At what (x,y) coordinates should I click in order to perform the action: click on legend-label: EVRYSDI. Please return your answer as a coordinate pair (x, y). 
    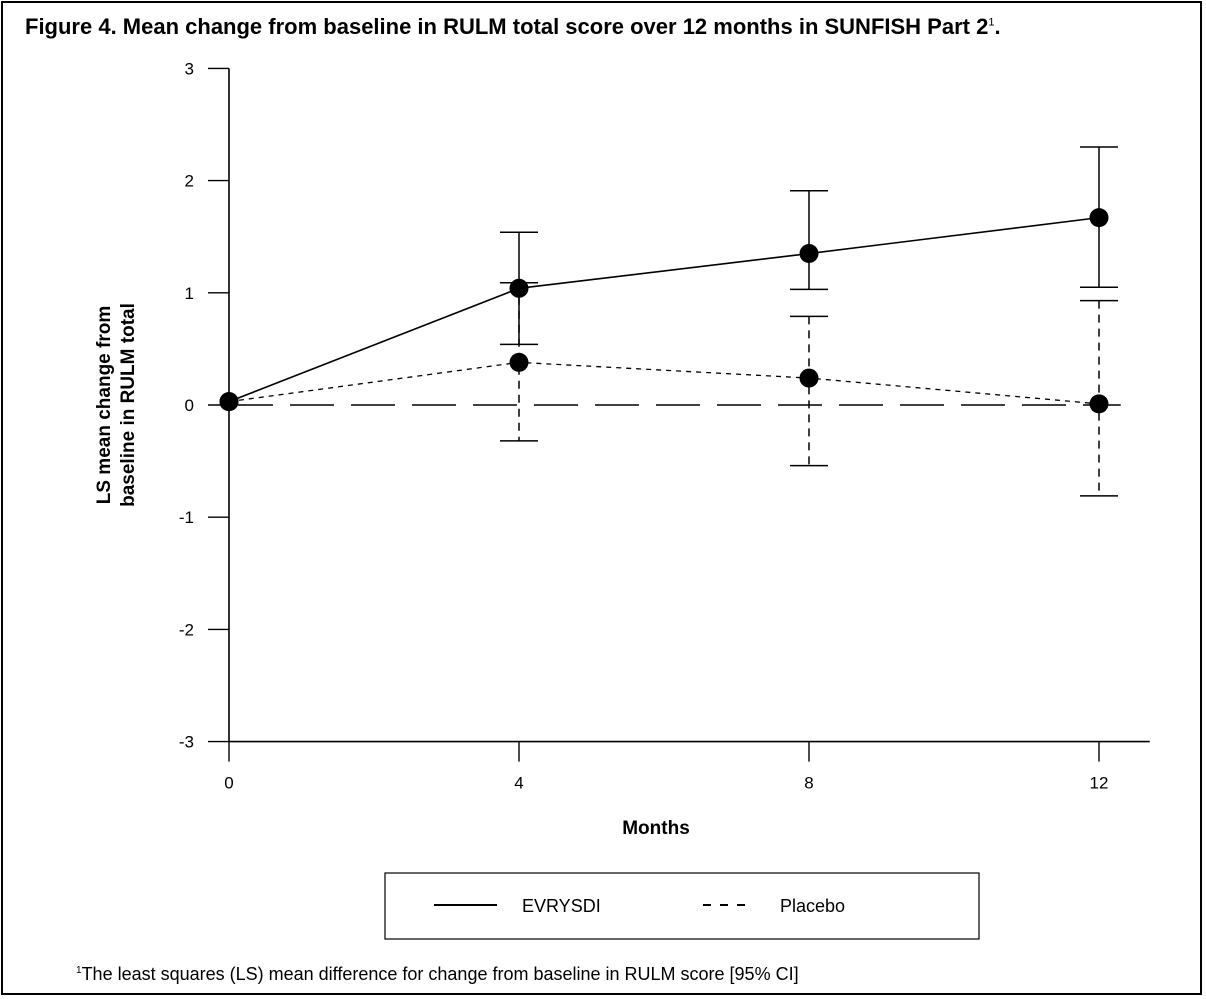
    Looking at the image, I should click on (561, 906).